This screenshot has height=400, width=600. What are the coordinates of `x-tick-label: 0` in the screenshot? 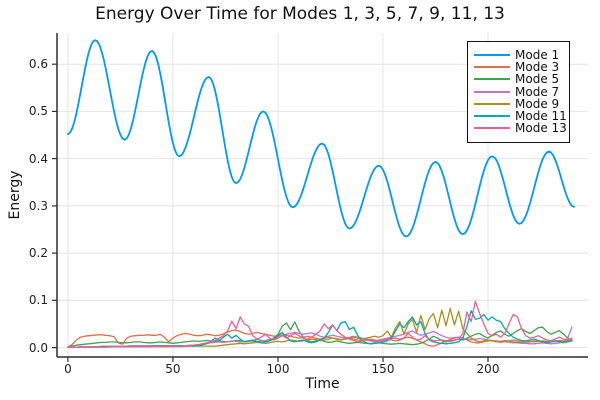 It's located at (68, 369).